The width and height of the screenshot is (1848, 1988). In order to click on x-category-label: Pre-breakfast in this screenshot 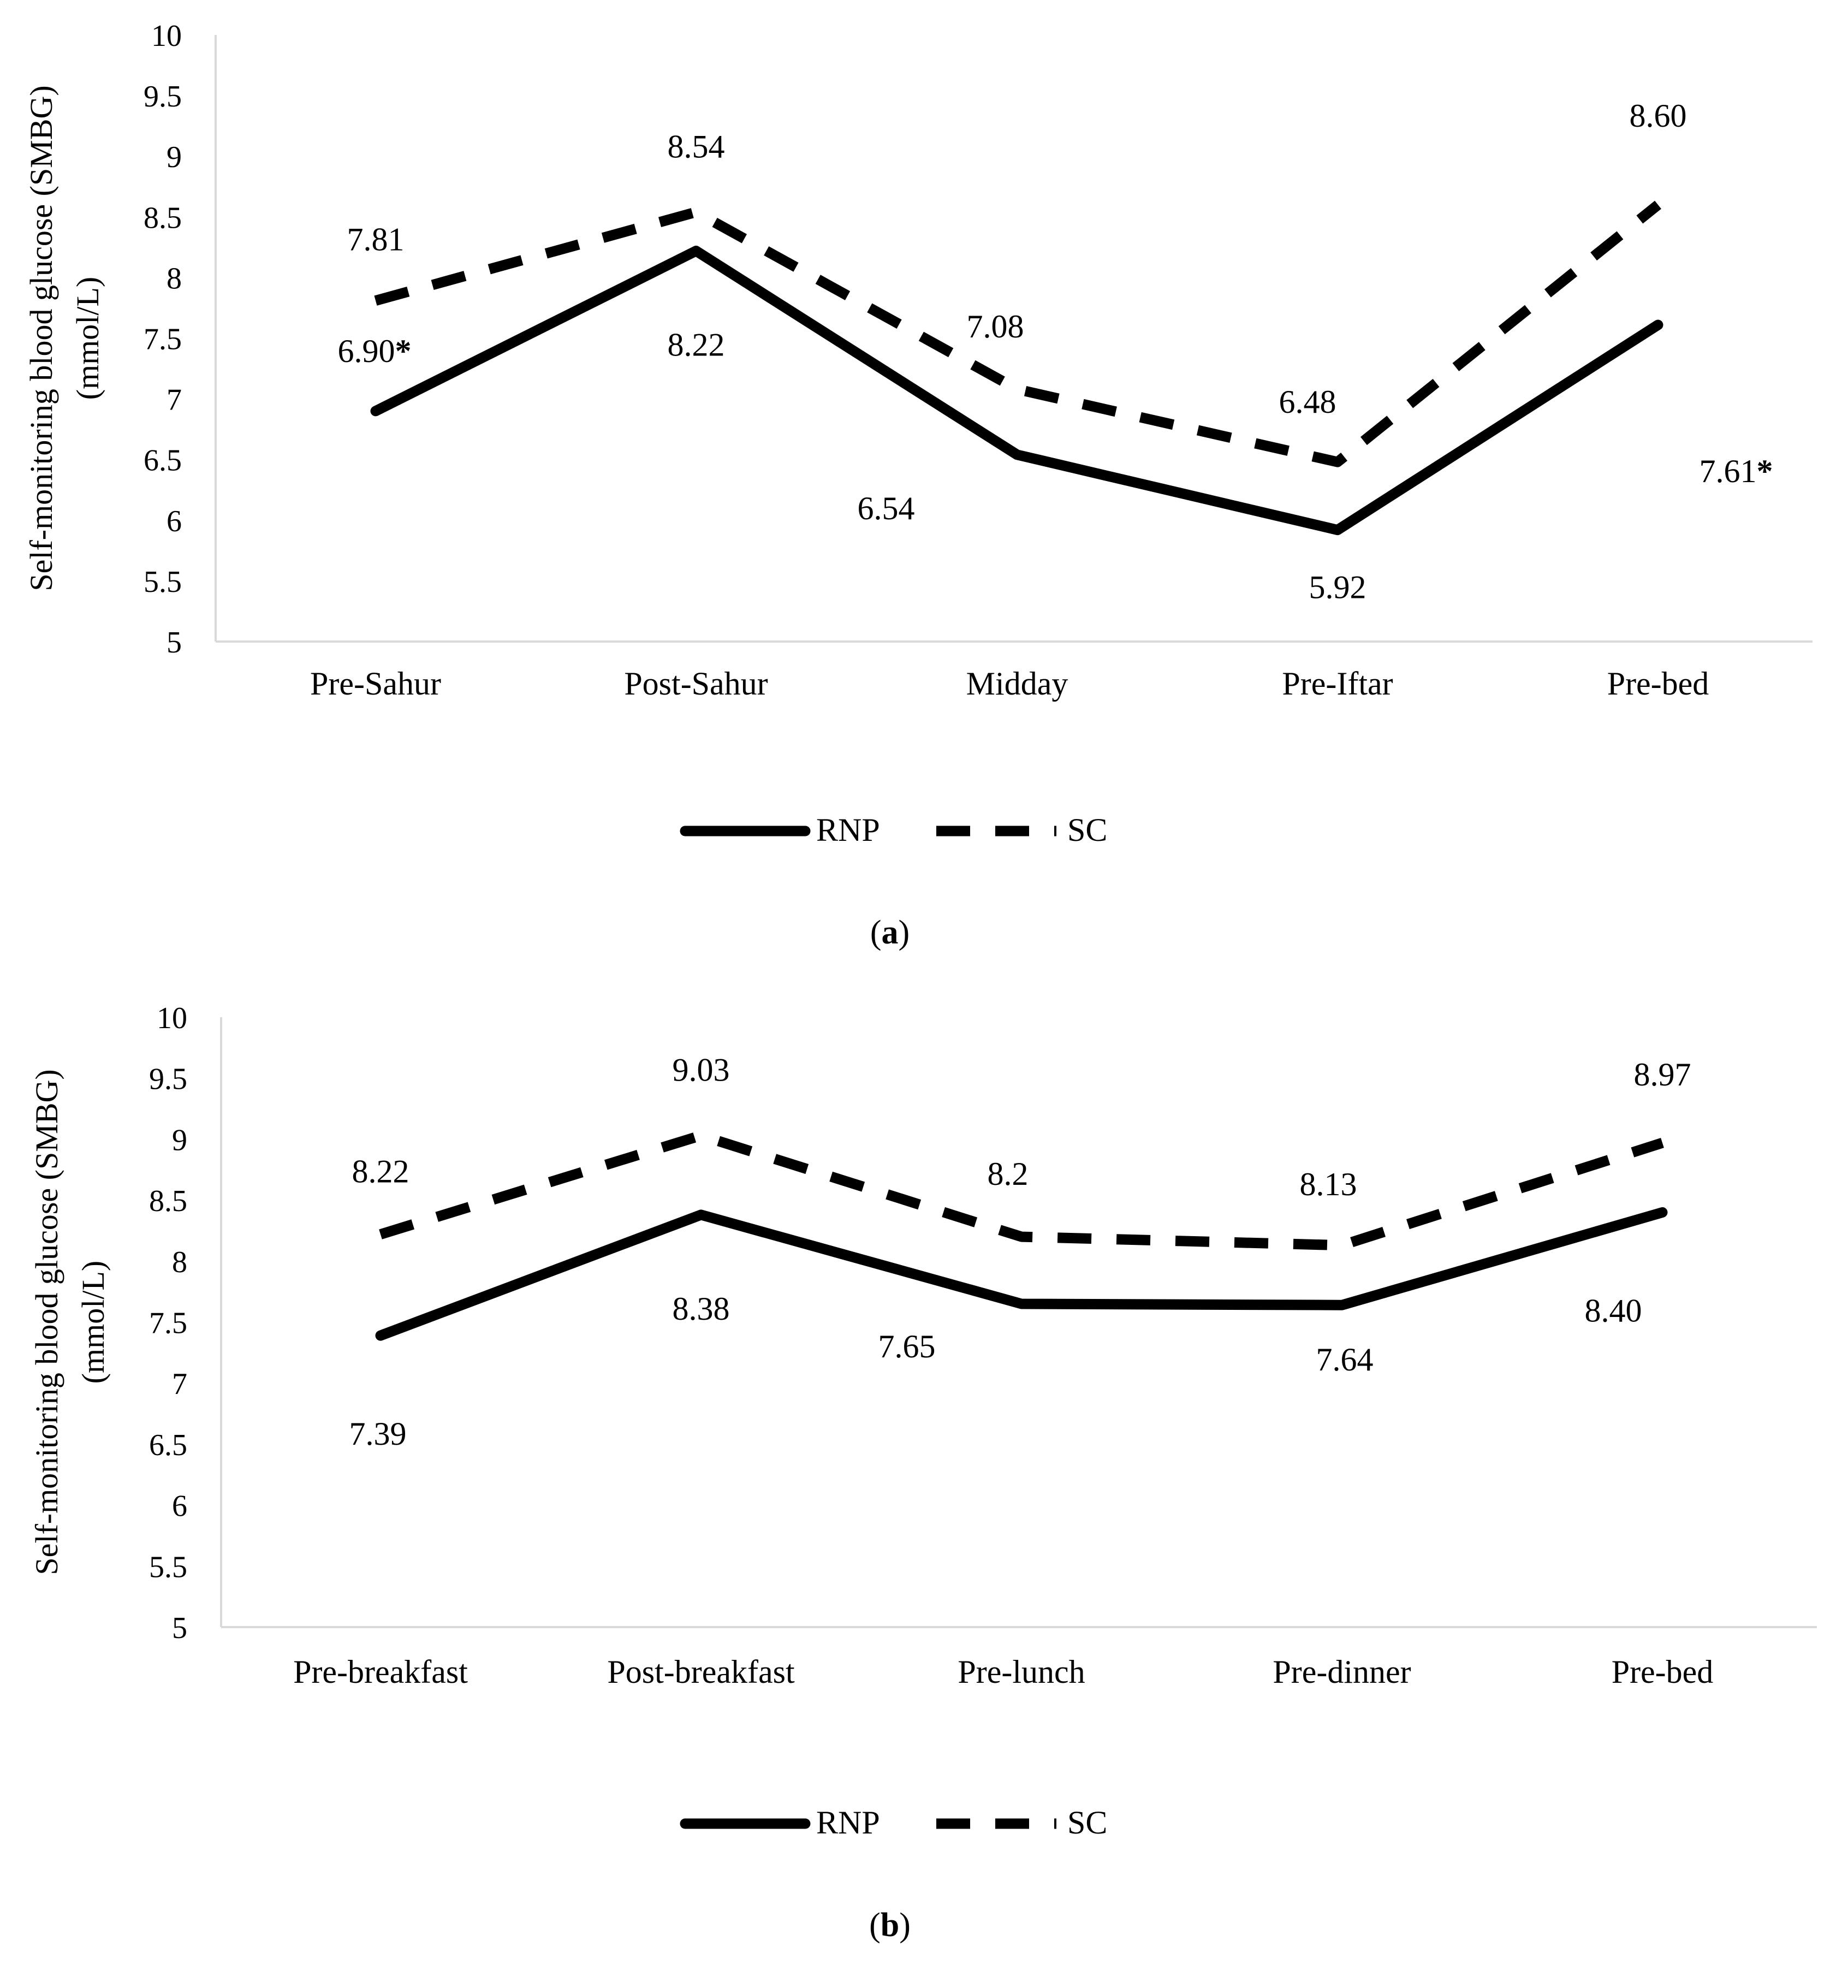, I will do `click(380, 1672)`.